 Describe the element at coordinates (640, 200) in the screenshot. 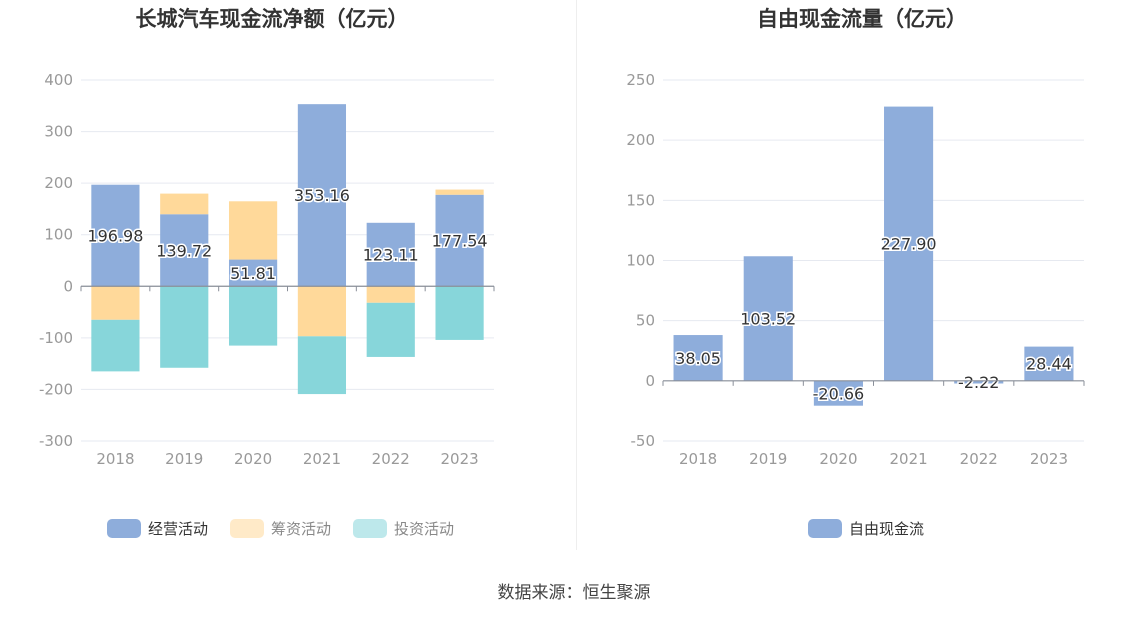

I see `y-tick-label: 150` at that location.